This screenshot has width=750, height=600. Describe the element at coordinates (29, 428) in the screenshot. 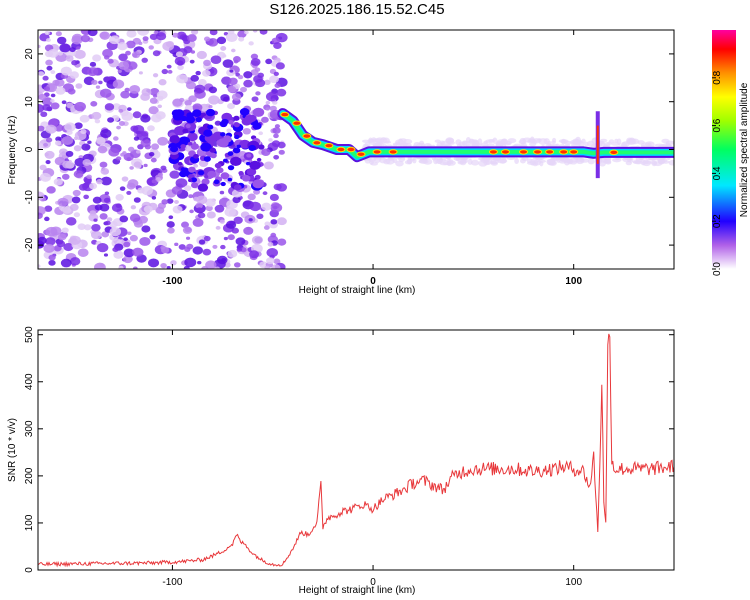

I see `snr-ytick-label: 300` at that location.